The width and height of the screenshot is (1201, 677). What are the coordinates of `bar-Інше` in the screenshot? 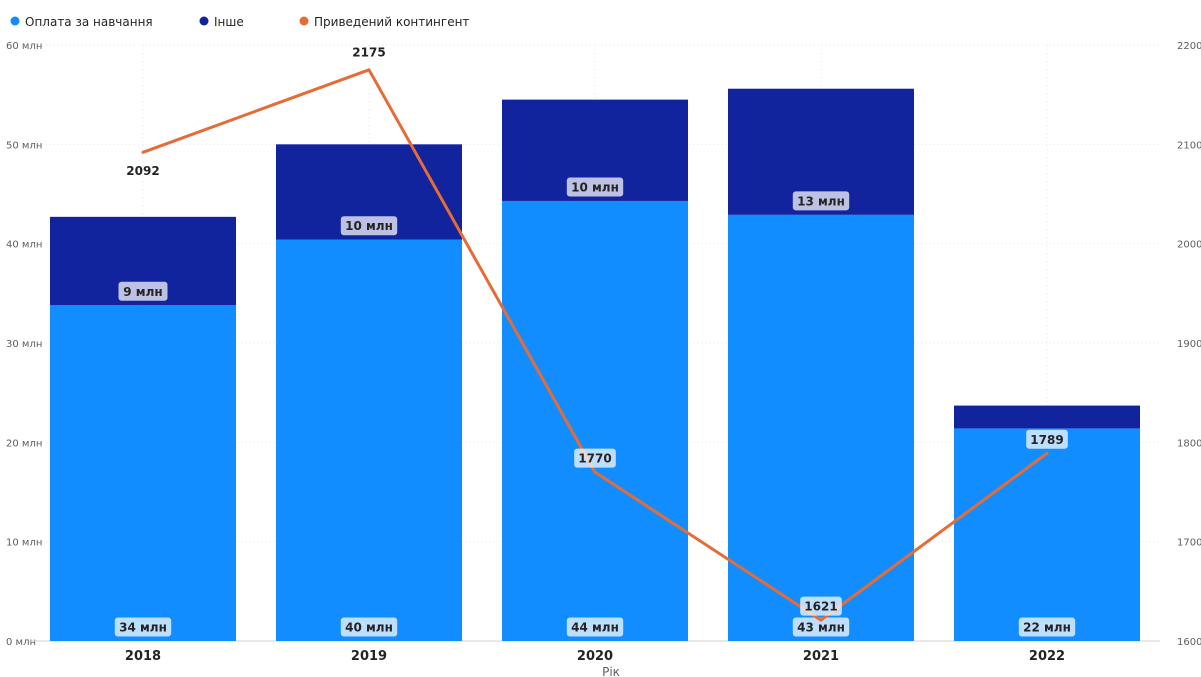 It's located at (1047, 417).